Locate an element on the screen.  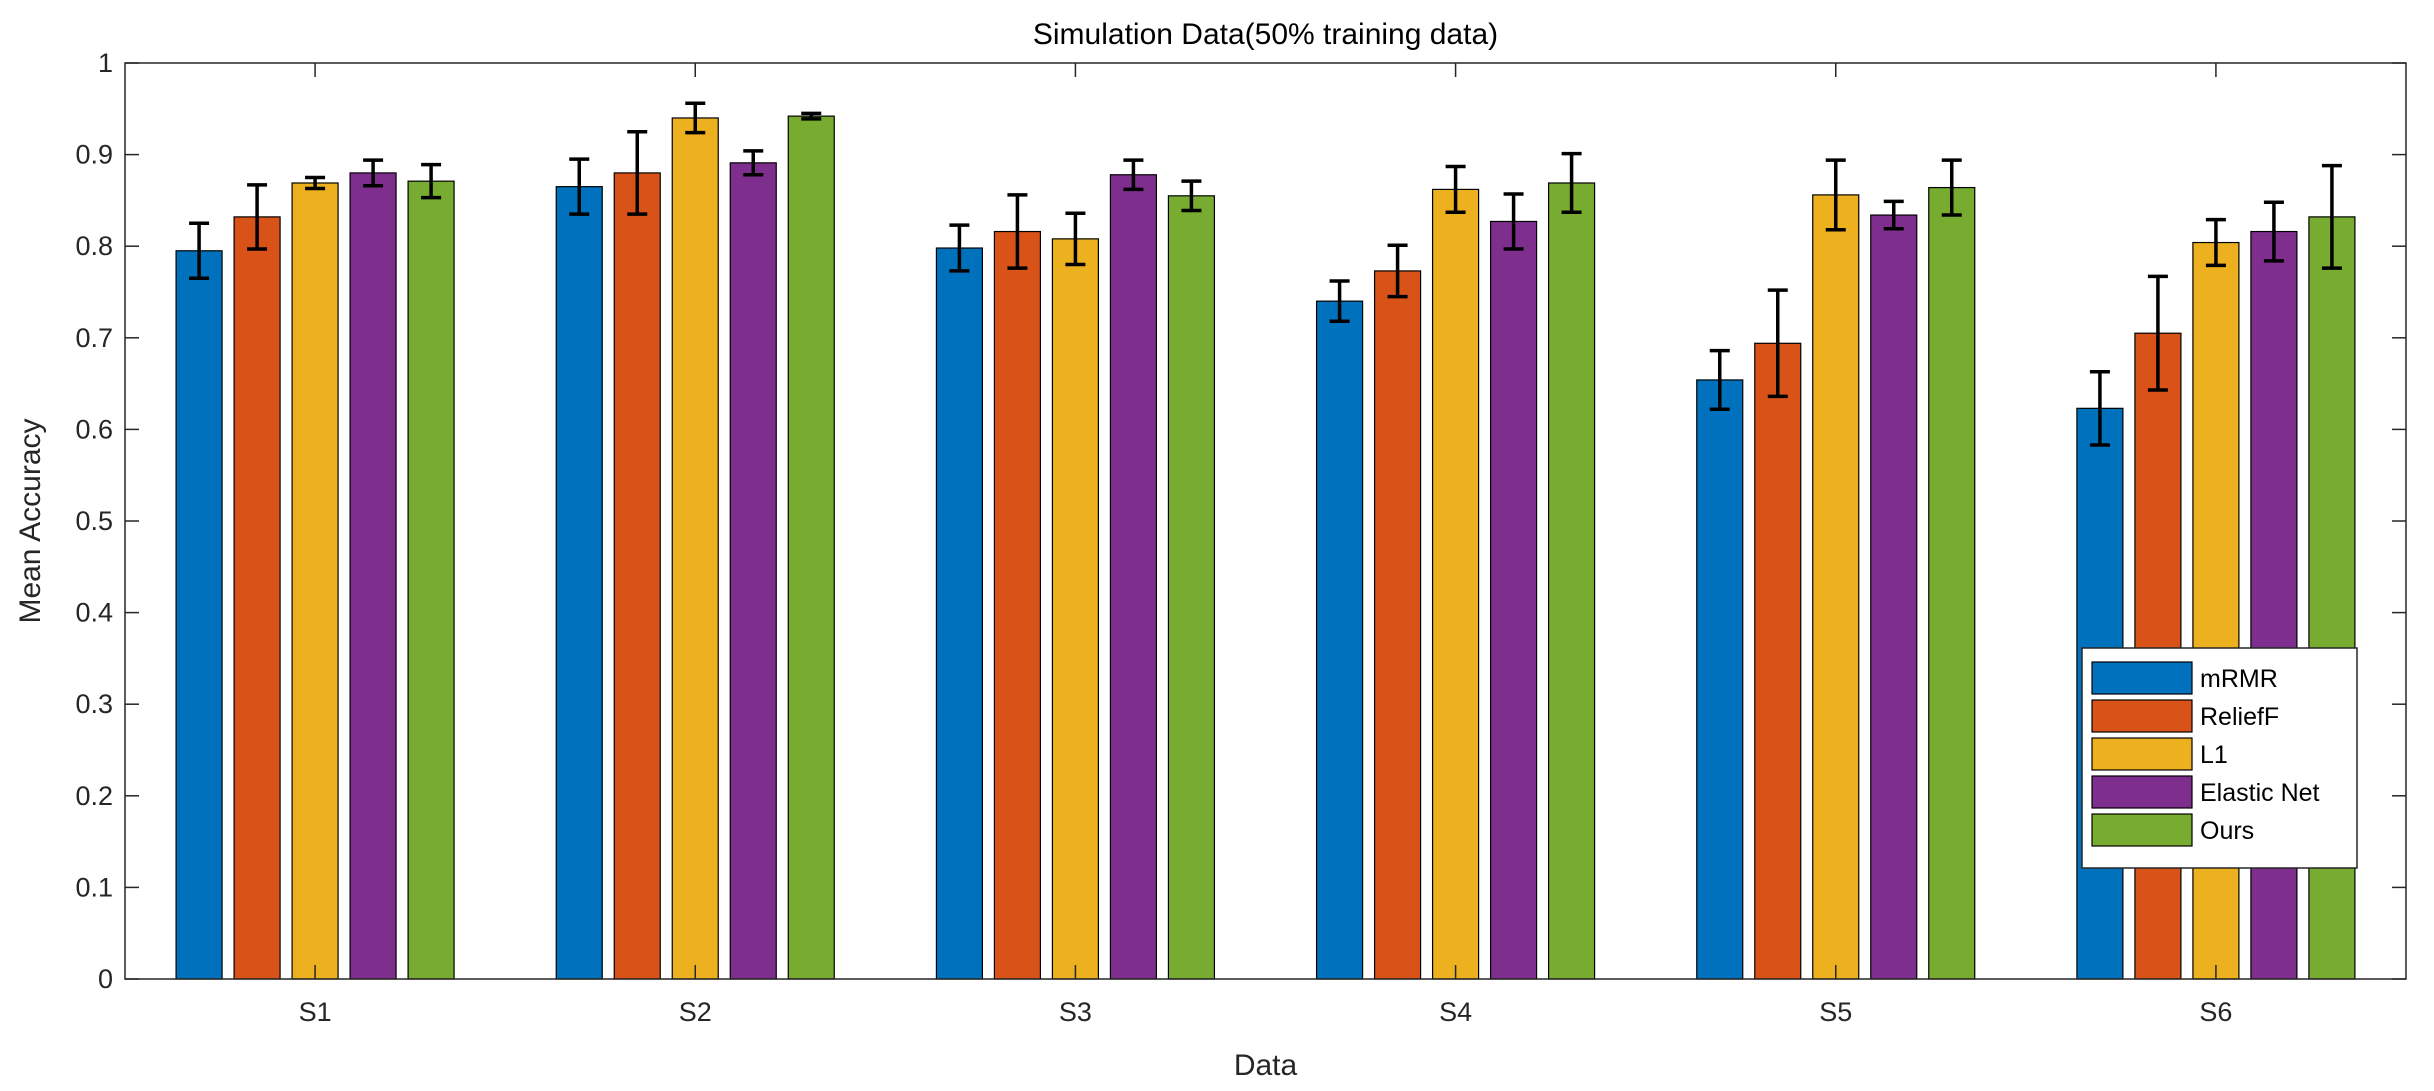
y-tick-label: 0.2 is located at coordinates (94, 796).